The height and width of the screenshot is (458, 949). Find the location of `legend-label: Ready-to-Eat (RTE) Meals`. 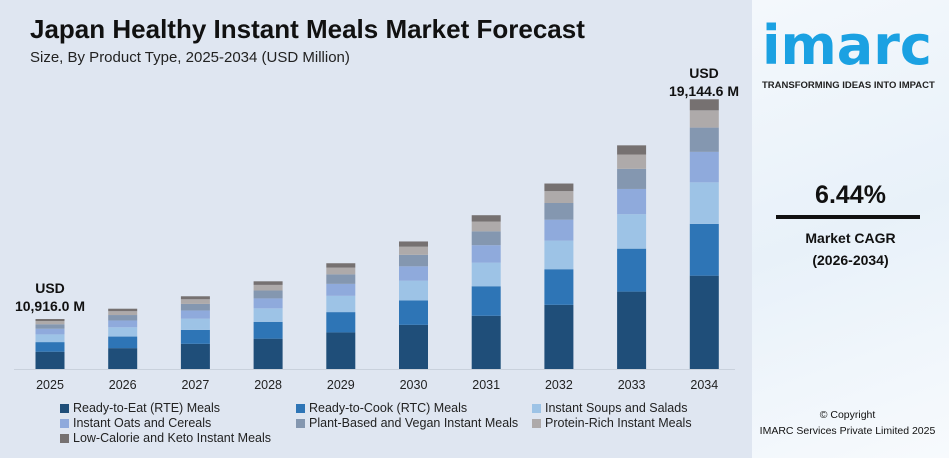

legend-label: Ready-to-Eat (RTE) Meals is located at coordinates (147, 408).